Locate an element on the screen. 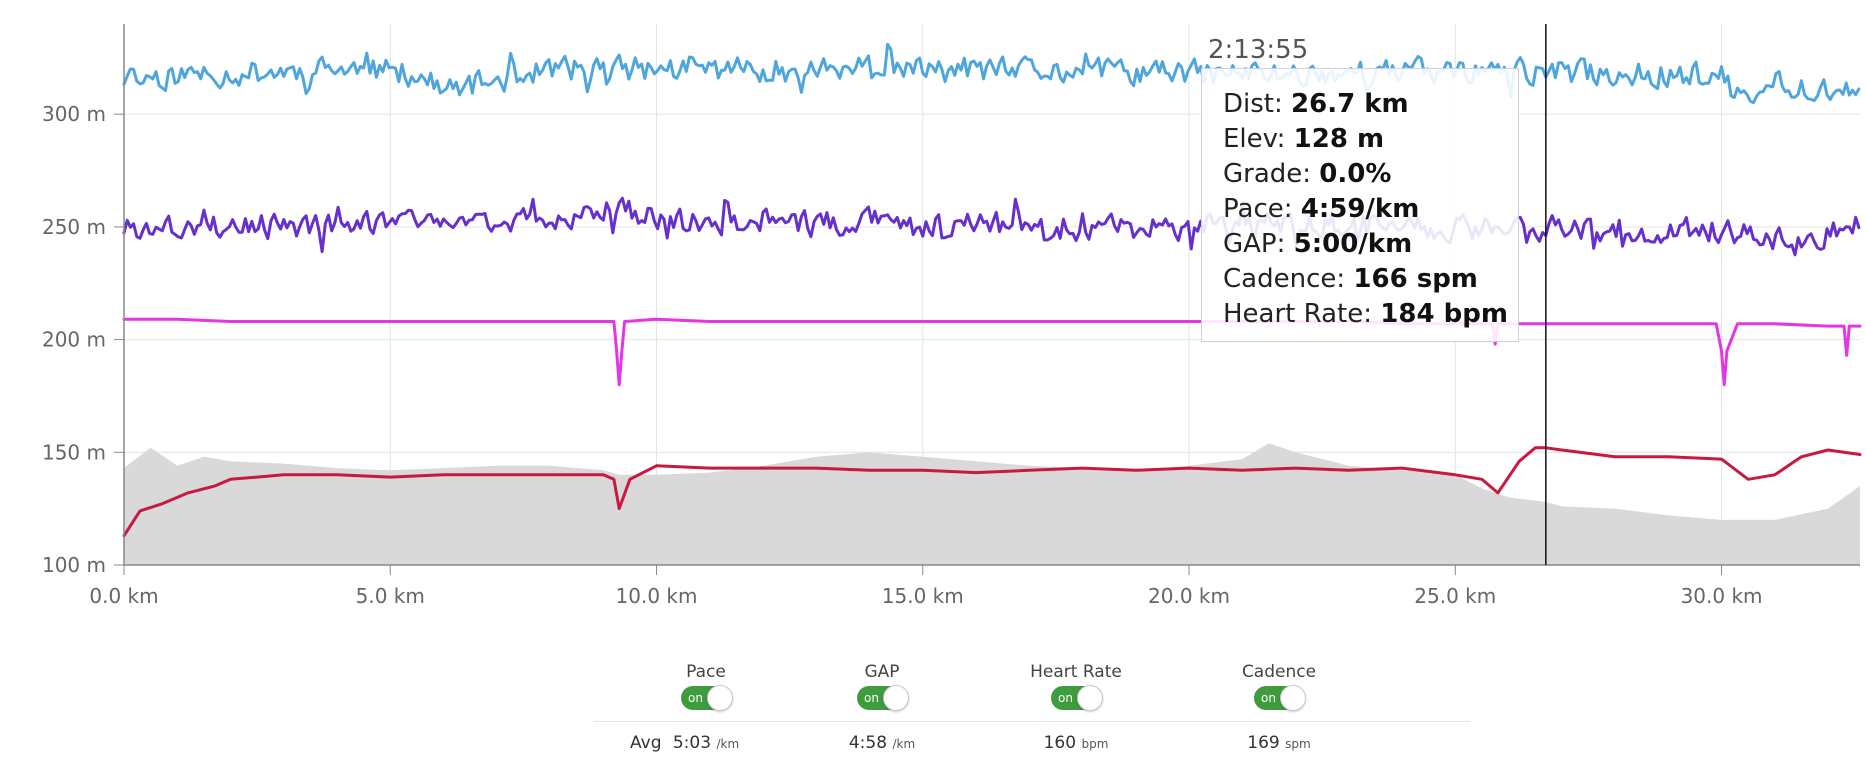 The width and height of the screenshot is (1866, 760). tooltip-row-cadence: Cadence: 166 spm is located at coordinates (1370, 279).